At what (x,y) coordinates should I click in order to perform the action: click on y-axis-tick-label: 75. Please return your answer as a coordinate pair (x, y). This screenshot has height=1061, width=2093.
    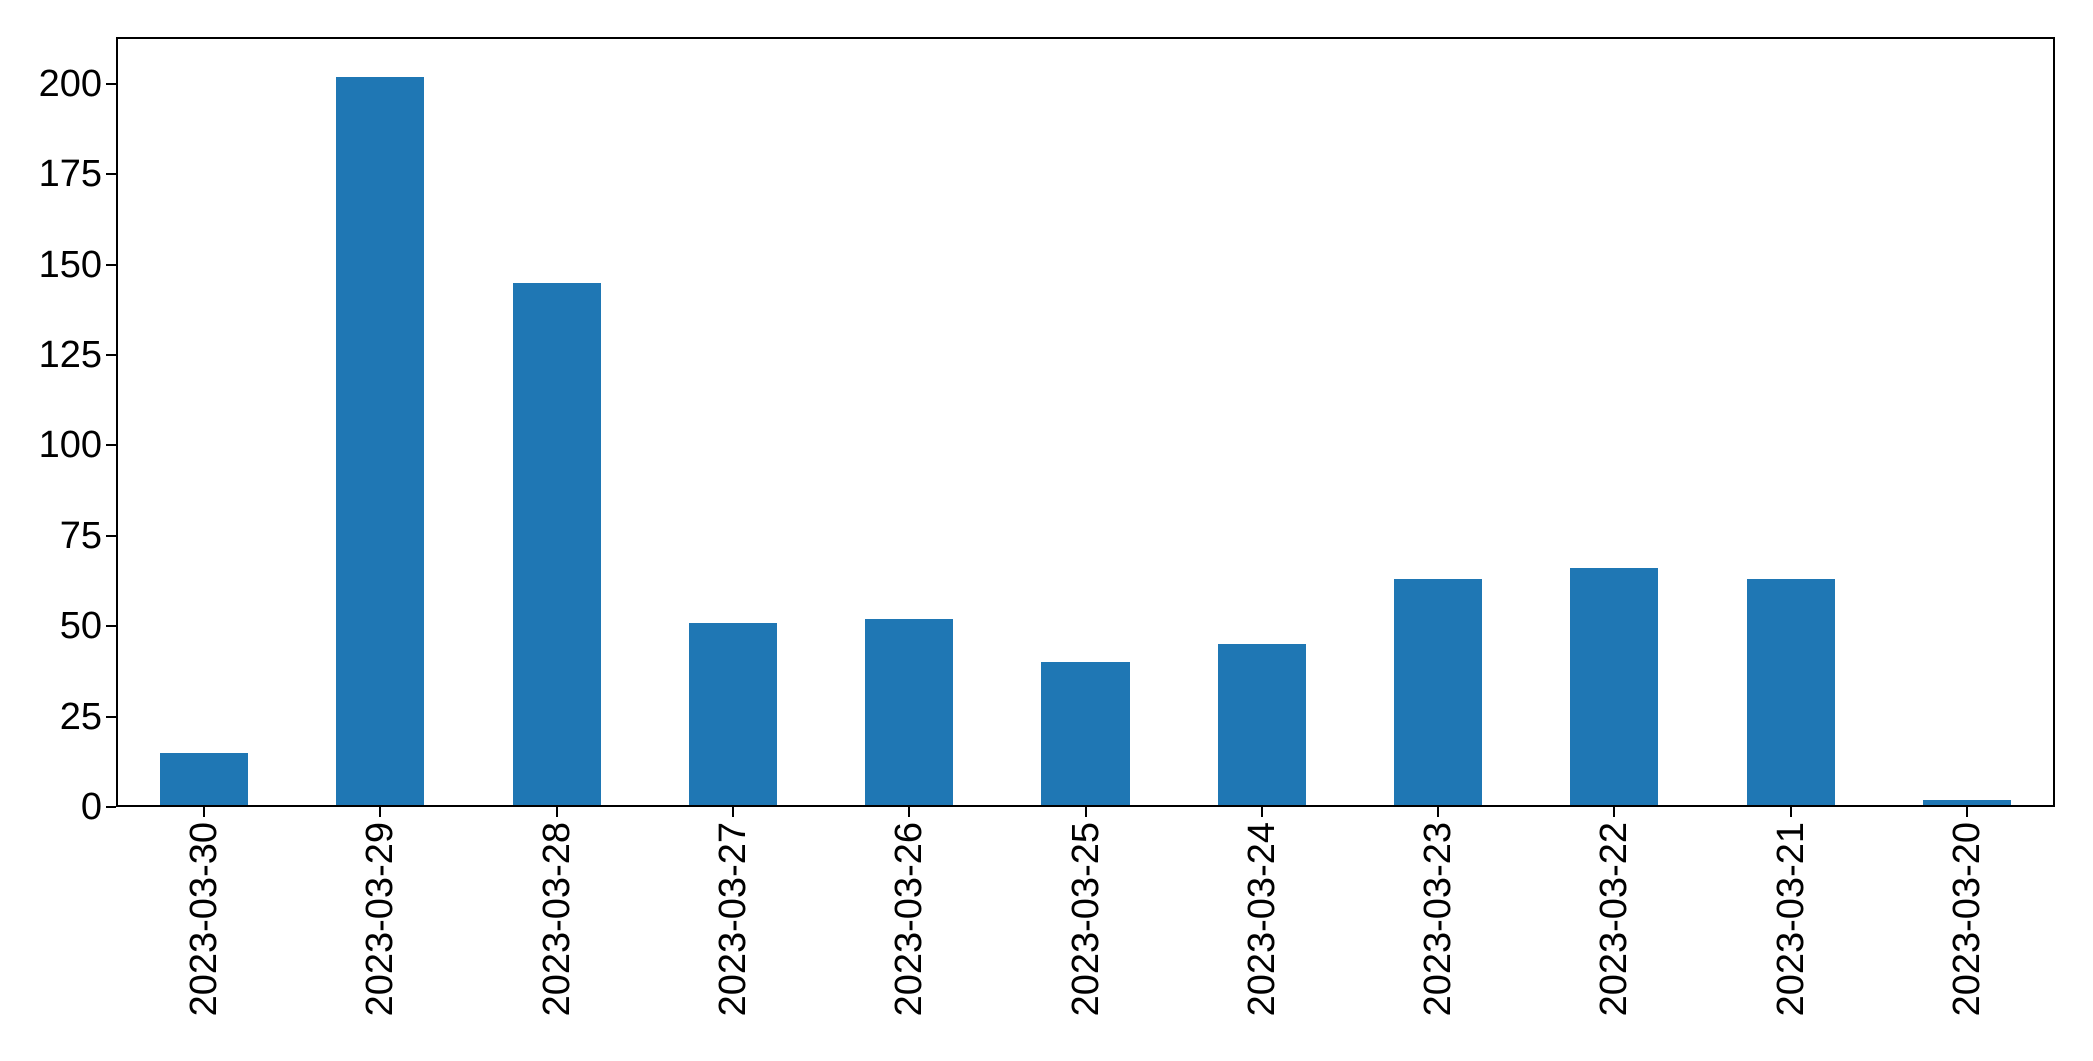
    Looking at the image, I should click on (80, 535).